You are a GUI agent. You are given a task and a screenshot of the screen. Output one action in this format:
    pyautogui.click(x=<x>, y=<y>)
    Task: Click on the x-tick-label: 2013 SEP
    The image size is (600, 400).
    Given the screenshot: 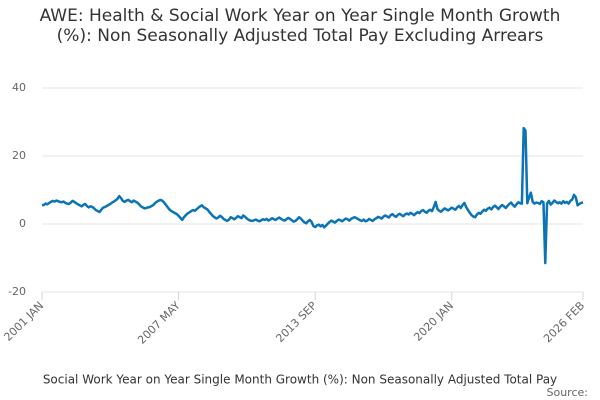 What is the action you would take?
    pyautogui.click(x=296, y=322)
    